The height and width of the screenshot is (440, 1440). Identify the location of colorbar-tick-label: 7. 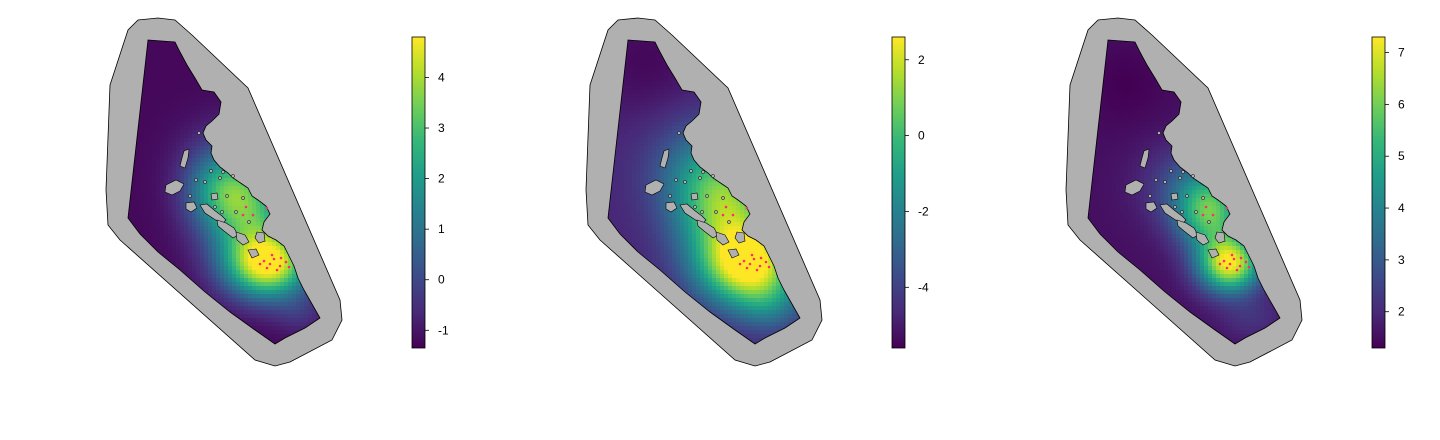
(1401, 53).